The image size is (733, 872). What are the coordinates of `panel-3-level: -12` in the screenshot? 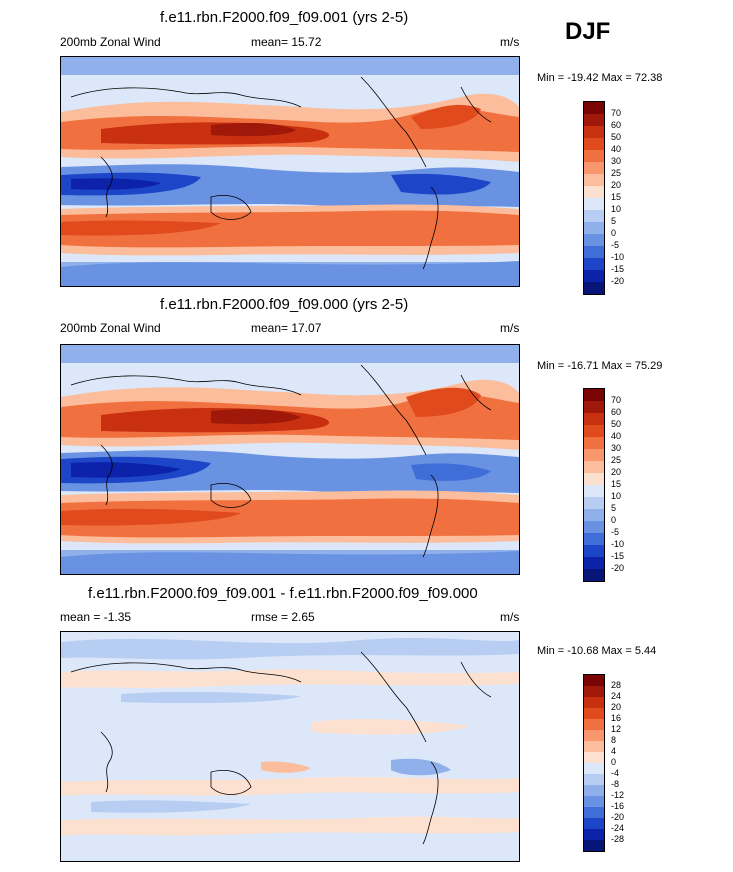 It's located at (618, 795).